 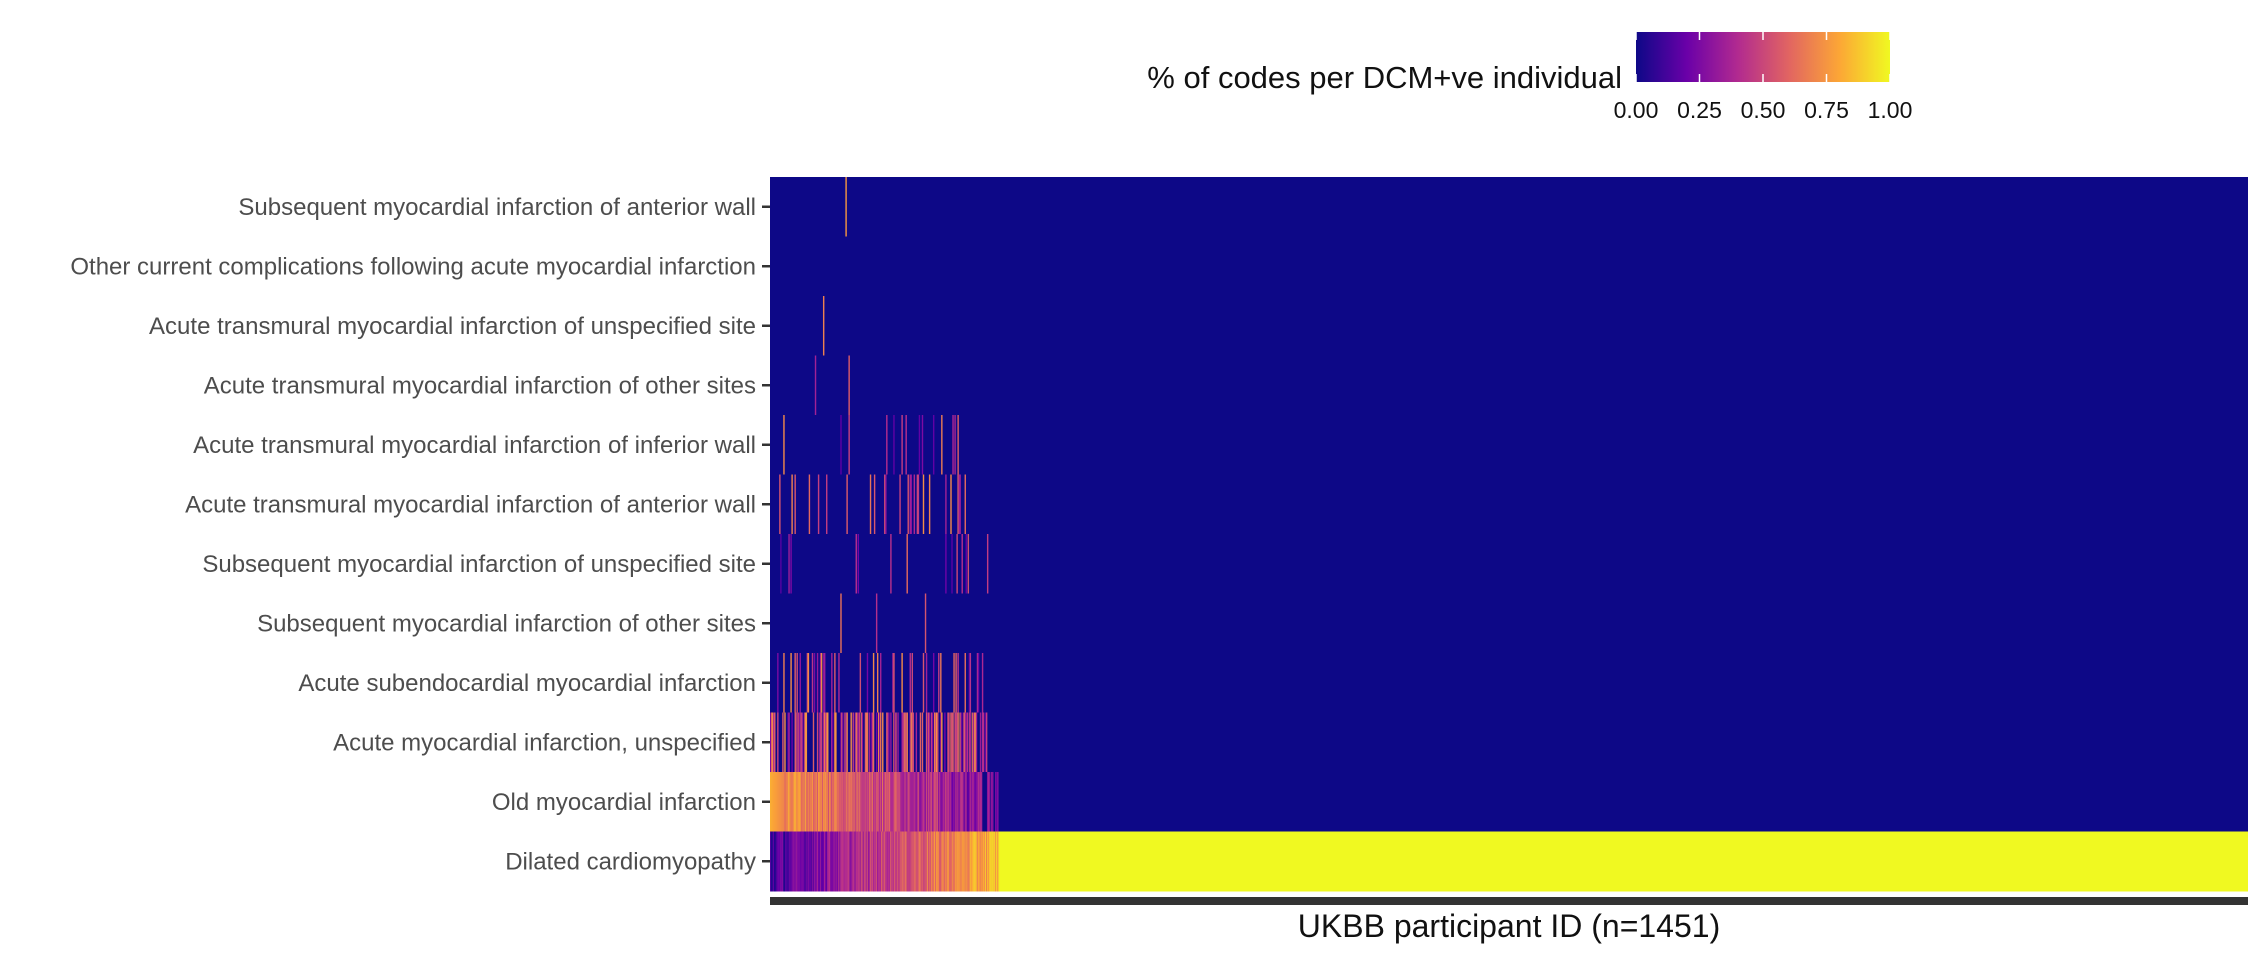 I want to click on colorbar-tick-label: 0.00, so click(x=1636, y=110).